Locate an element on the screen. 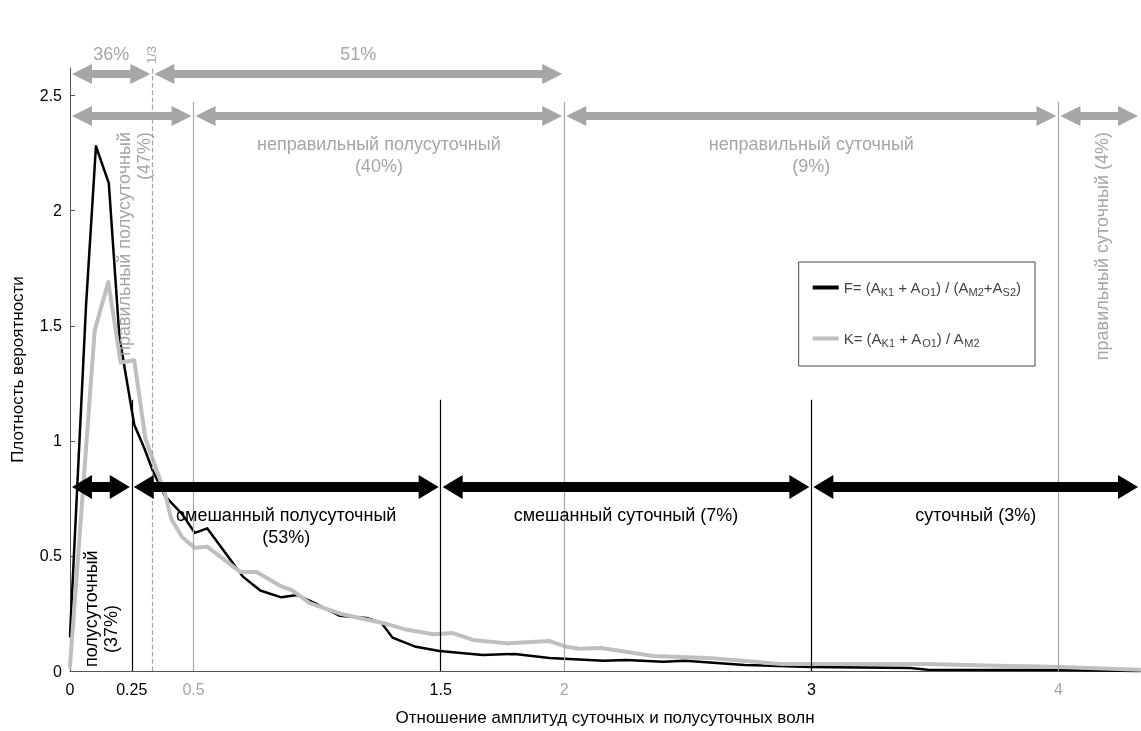 This screenshot has height=731, width=1141. x-tick-label: 3 is located at coordinates (811, 689).